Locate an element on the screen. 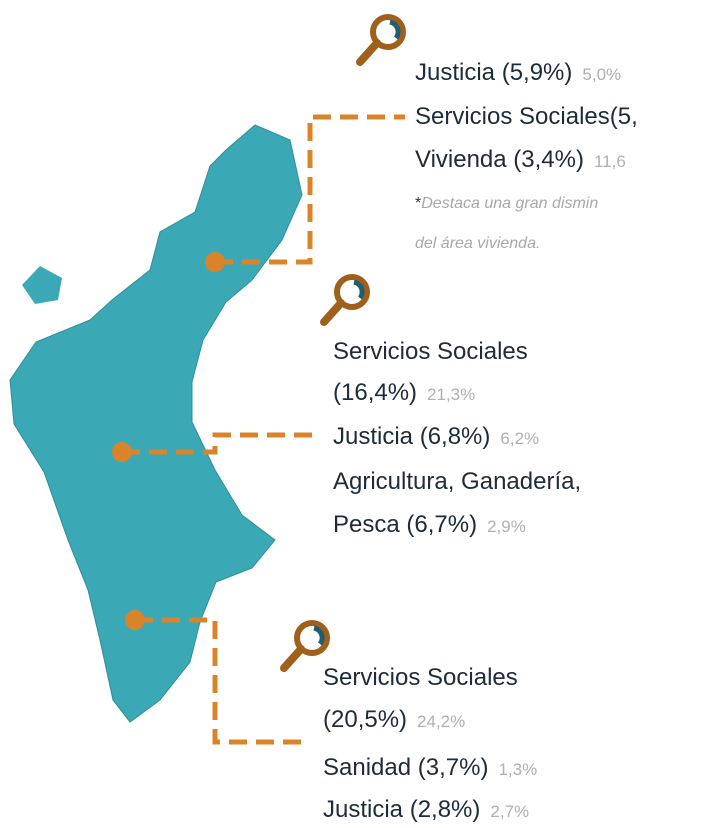  item-label: Servicios Sociales(5, is located at coordinates (526, 116).